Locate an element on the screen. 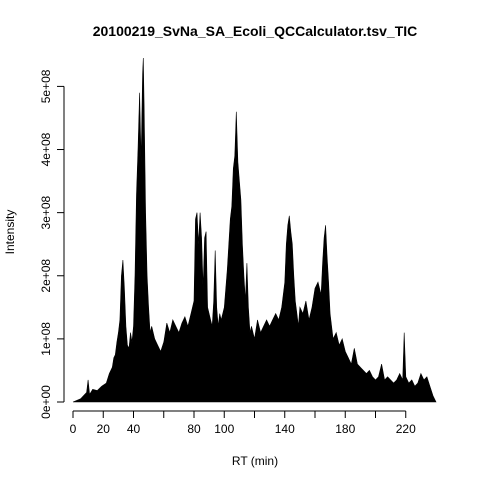 Image resolution: width=480 pixels, height=480 pixels. y-tick-label: 5e+08 is located at coordinates (46, 86).